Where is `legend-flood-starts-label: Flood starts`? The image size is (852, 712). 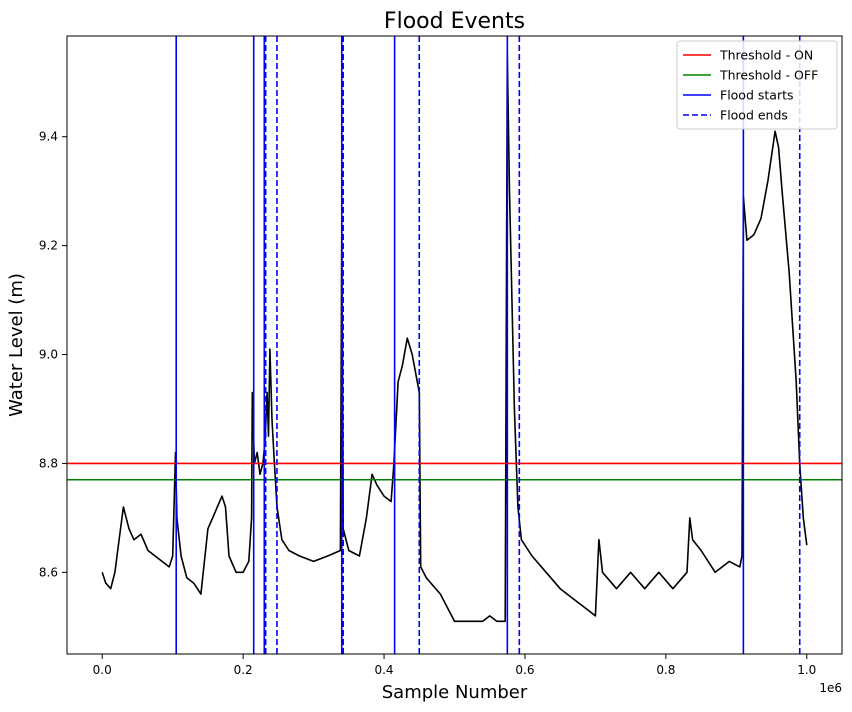
legend-flood-starts-label: Flood starts is located at coordinates (757, 95).